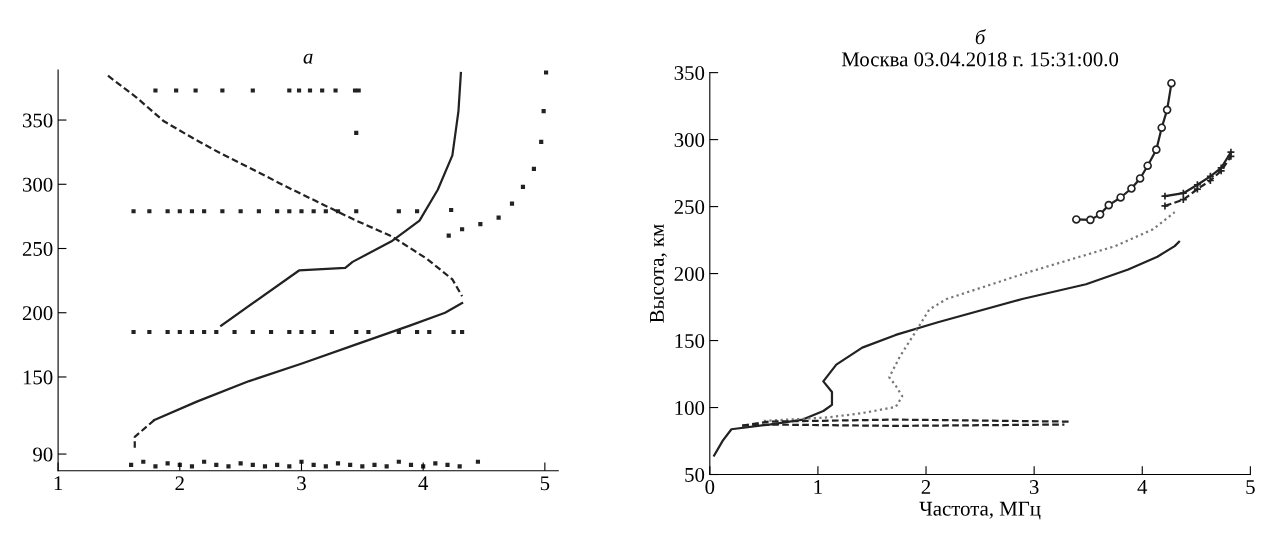  Describe the element at coordinates (695, 474) in the screenshot. I see `y-tick-label: 50` at that location.